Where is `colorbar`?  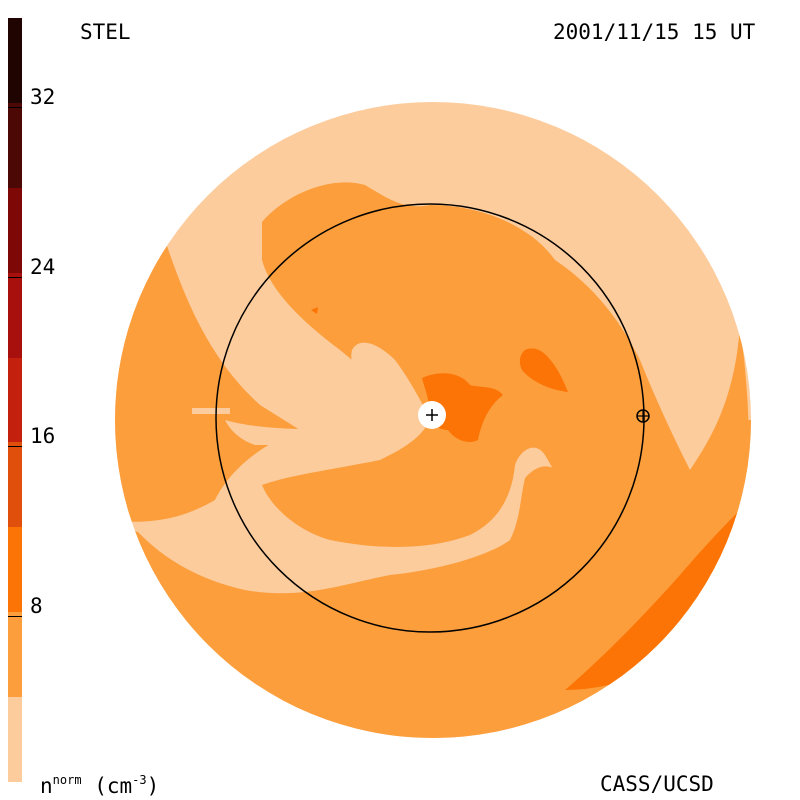
colorbar is located at coordinates (15, 400).